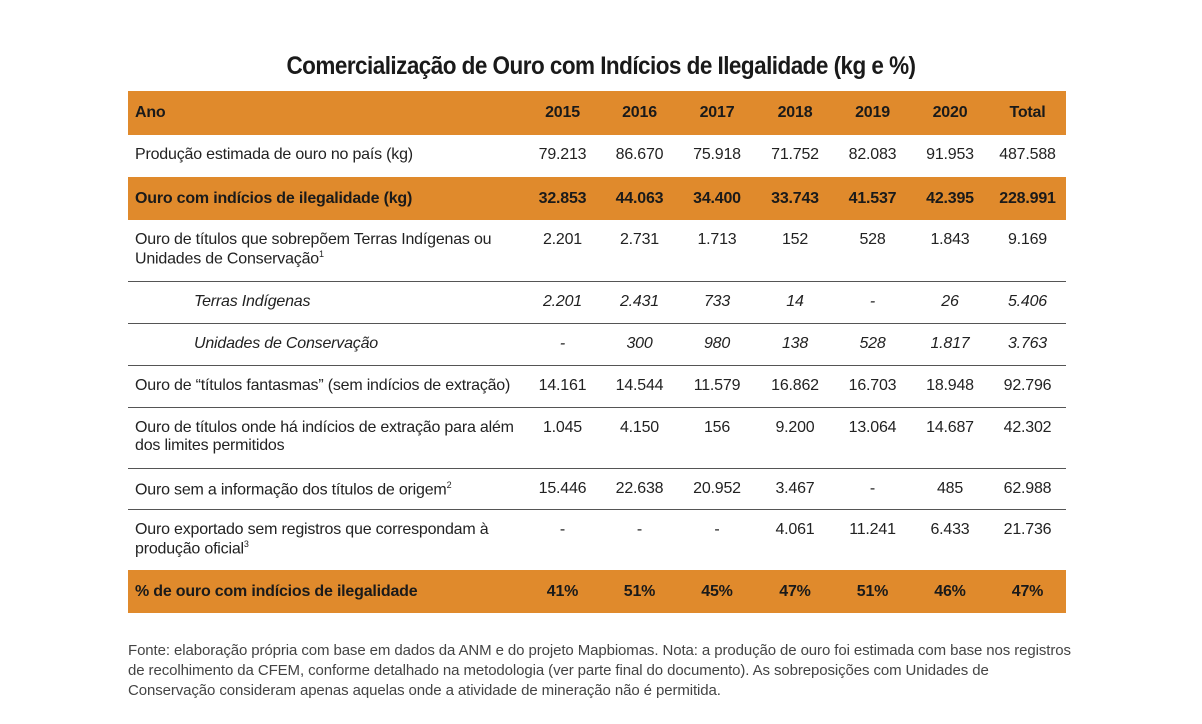 The height and width of the screenshot is (724, 1202). I want to click on cell-value: 300, so click(639, 344).